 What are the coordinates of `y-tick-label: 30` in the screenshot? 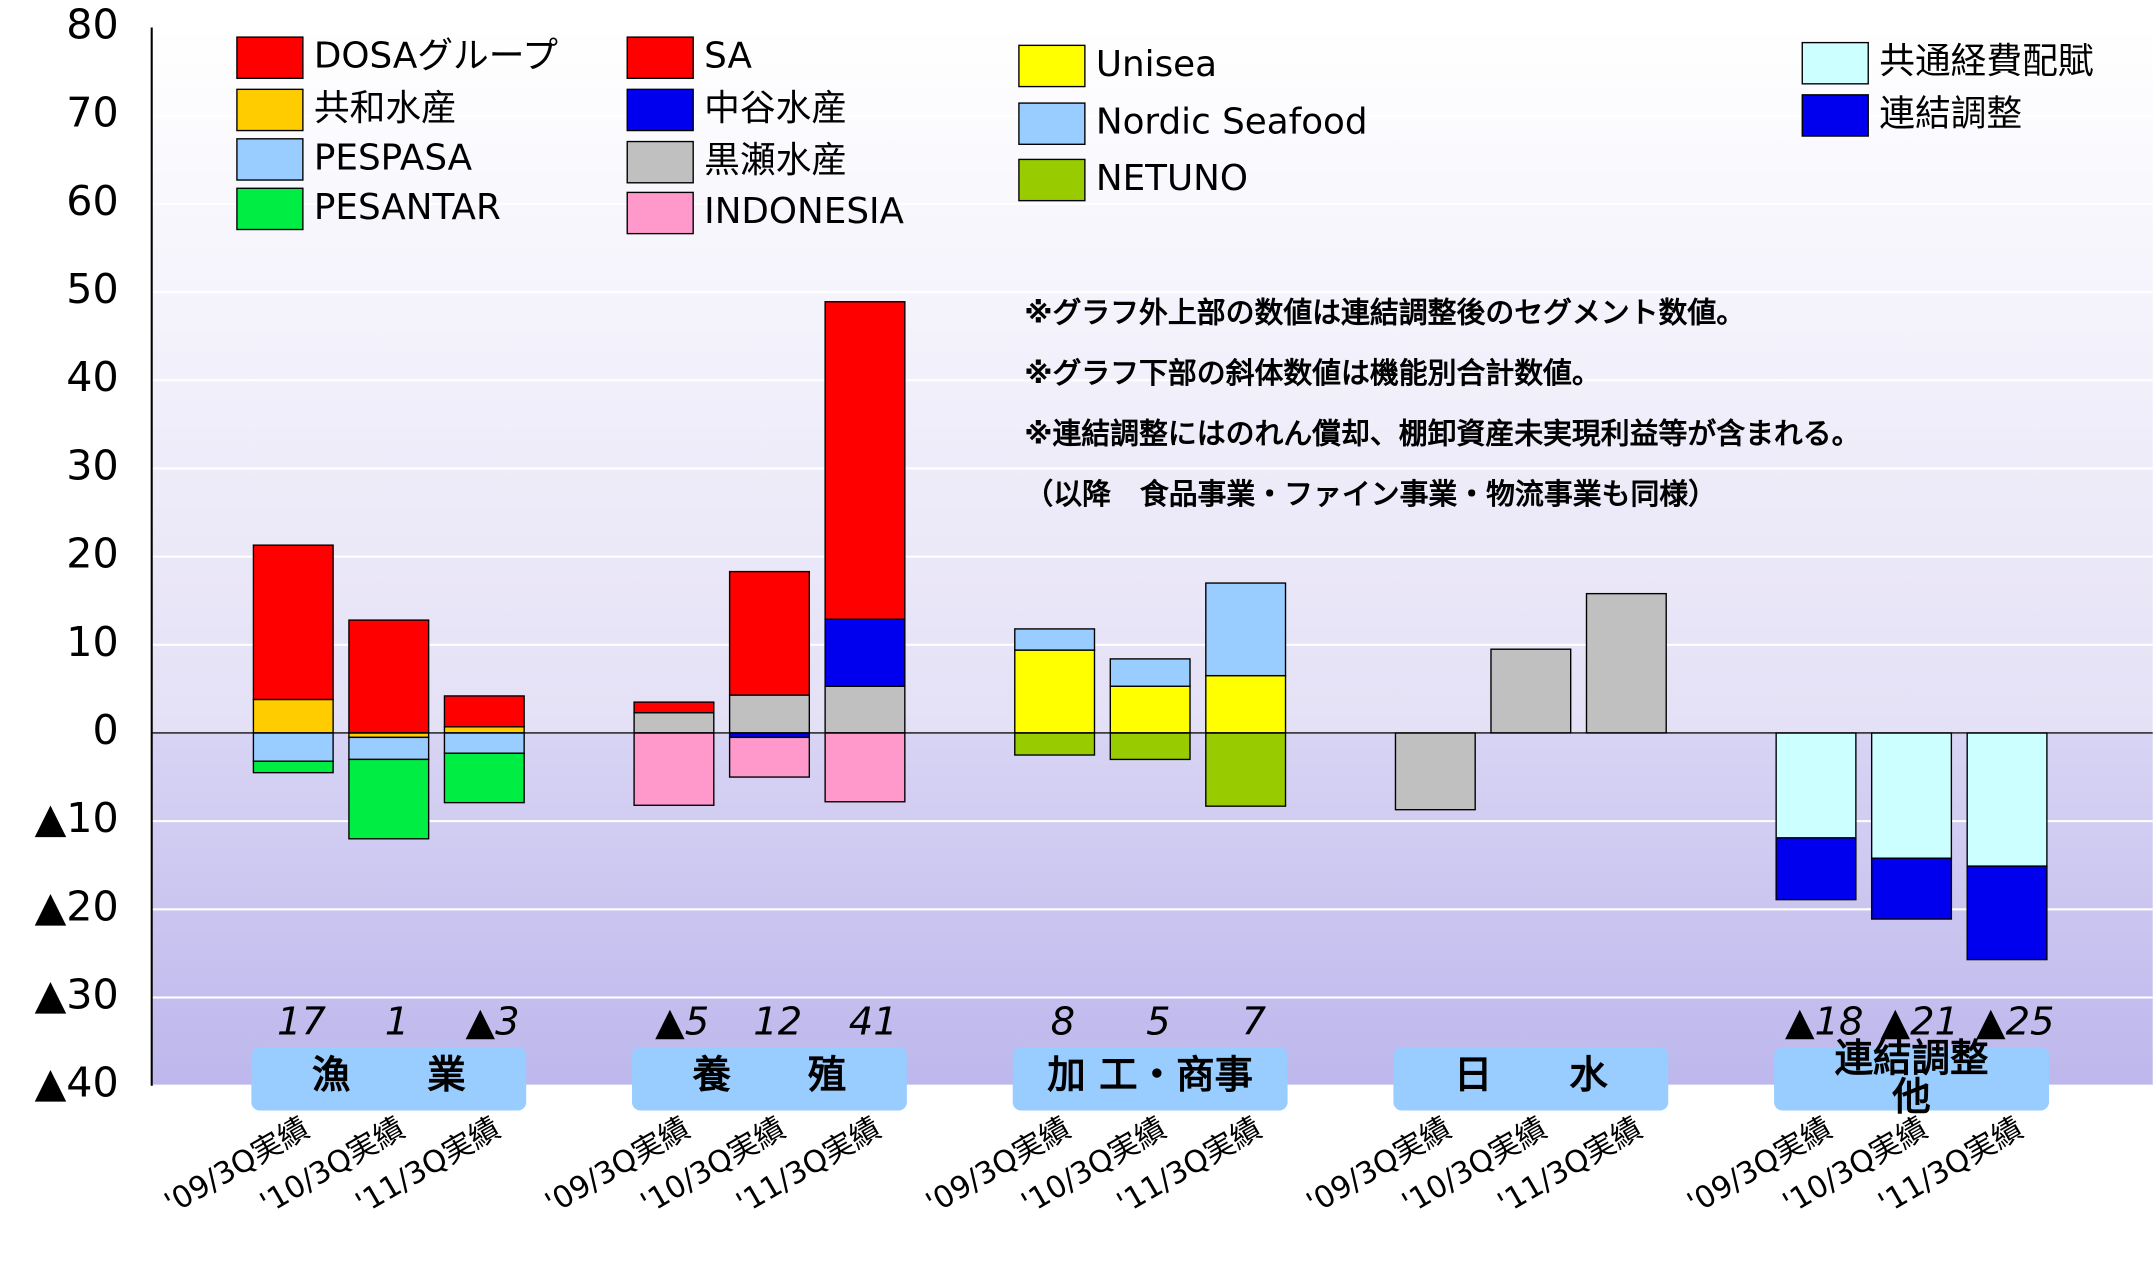 It's located at (92, 465).